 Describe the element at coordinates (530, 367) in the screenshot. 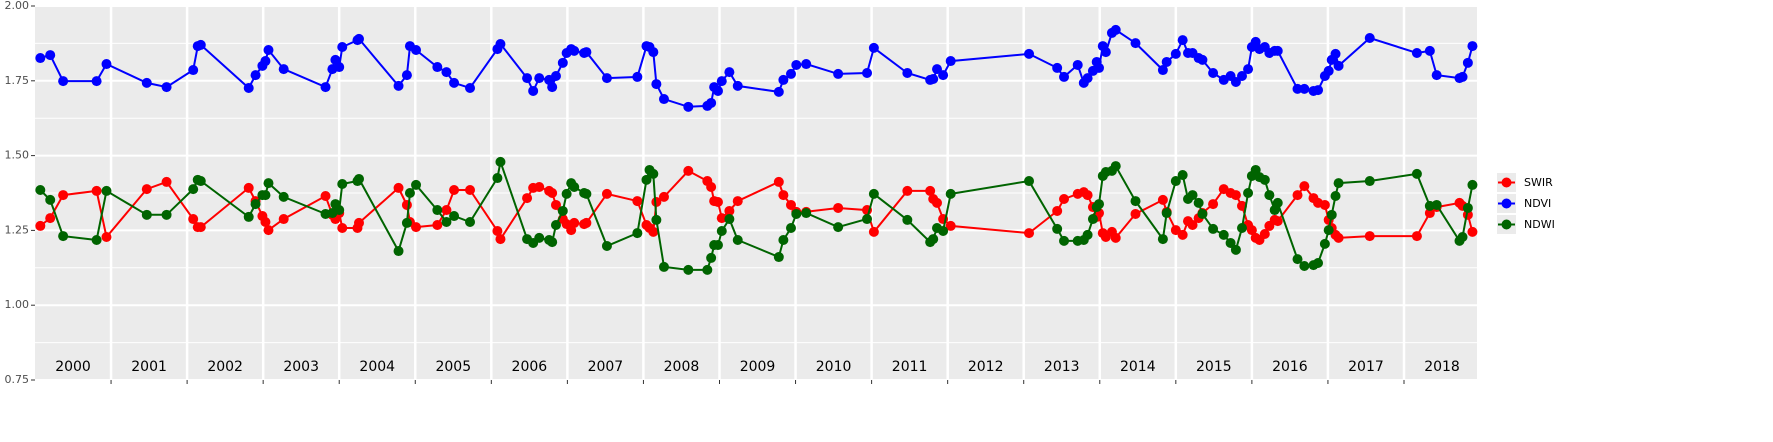

I see `year-label: 2006` at that location.